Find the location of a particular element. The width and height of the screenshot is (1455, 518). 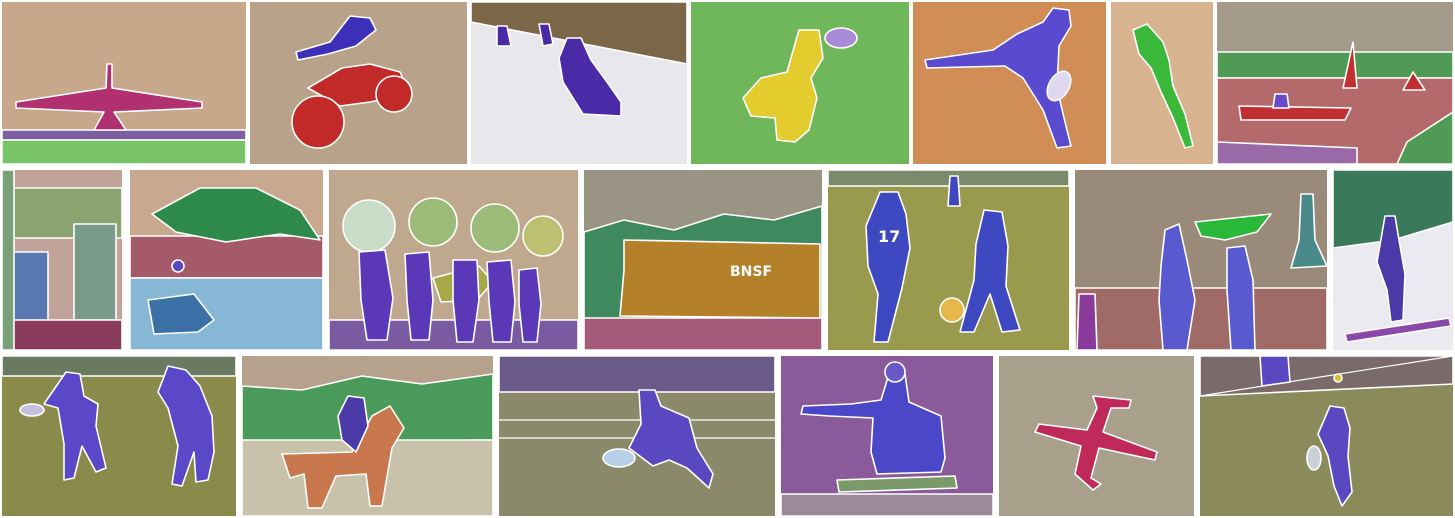

tile-kite-flyers is located at coordinates (1201, 260).